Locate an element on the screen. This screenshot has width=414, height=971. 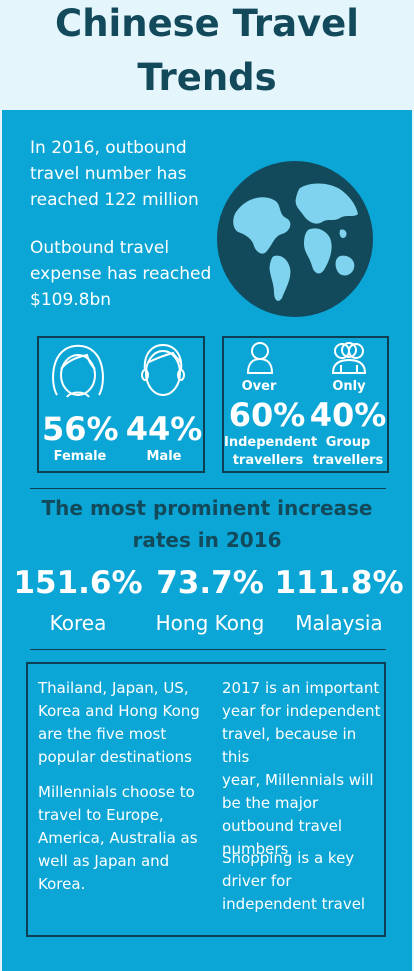
divider-bottom is located at coordinates (208, 649).